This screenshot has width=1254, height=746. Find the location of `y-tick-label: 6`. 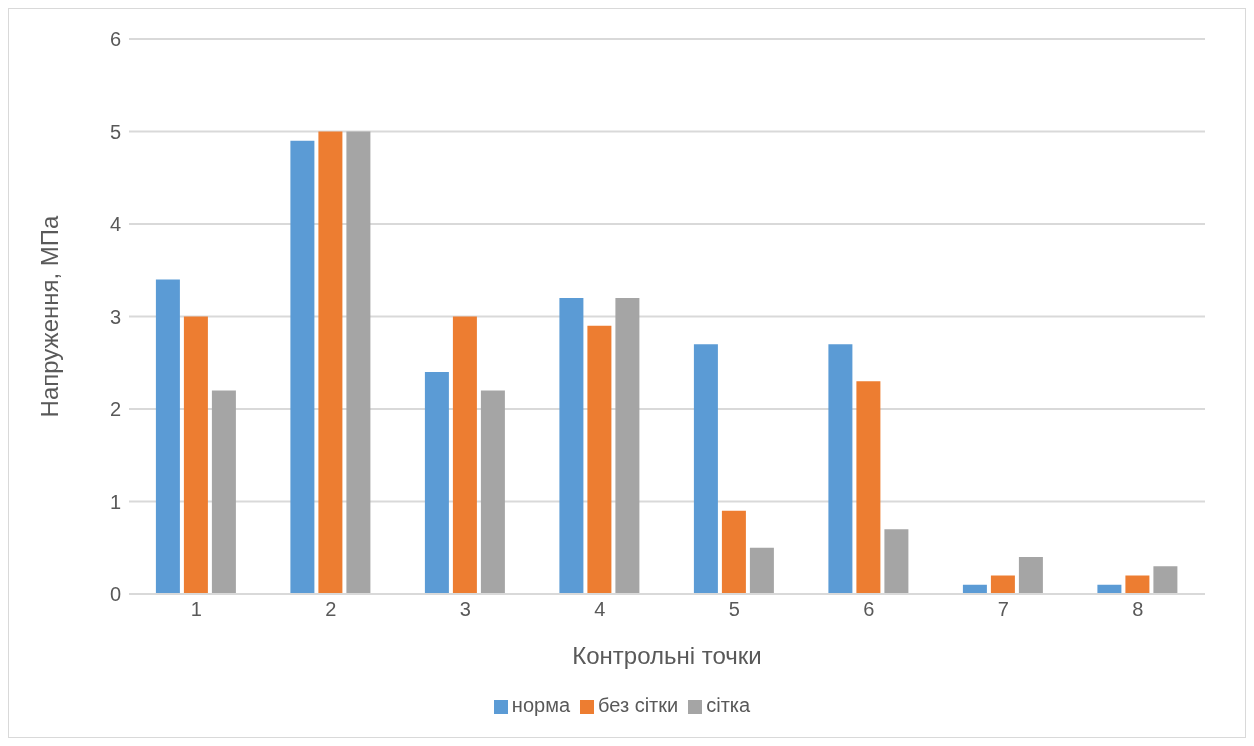

y-tick-label: 6 is located at coordinates (115, 39).